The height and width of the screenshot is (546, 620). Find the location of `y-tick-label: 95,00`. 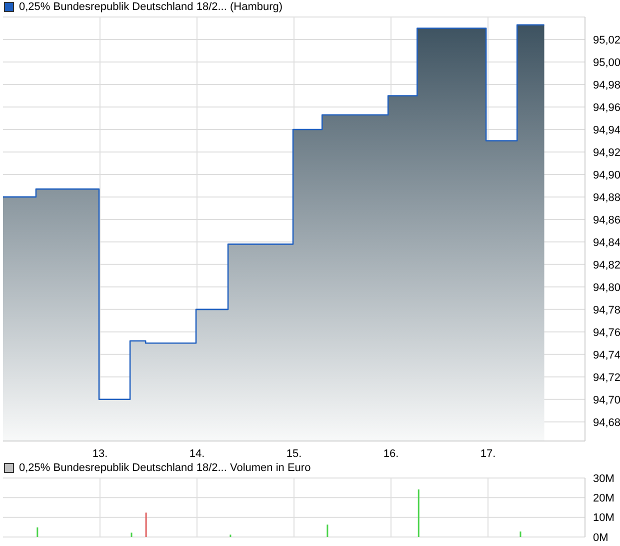

y-tick-label: 95,00 is located at coordinates (606, 62).